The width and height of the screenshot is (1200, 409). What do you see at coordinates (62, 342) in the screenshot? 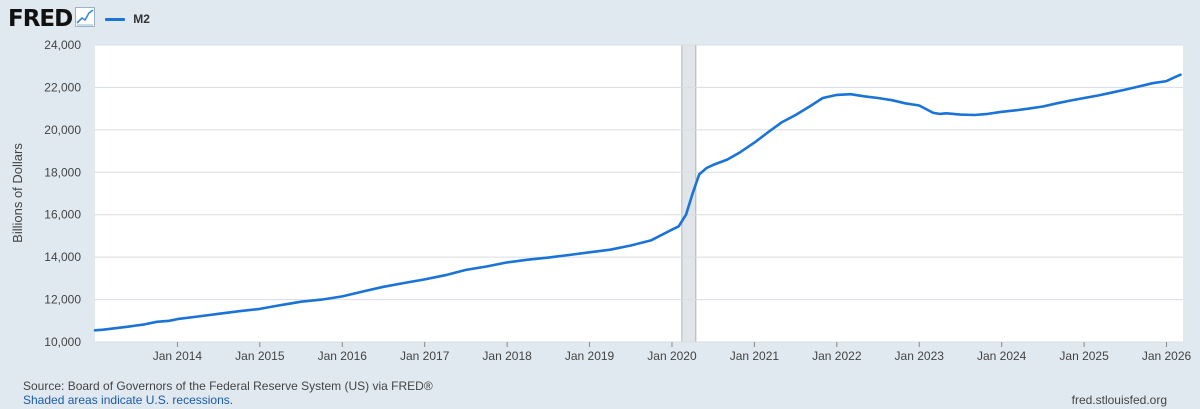
I see `y-tick-label: 10,000` at bounding box center [62, 342].